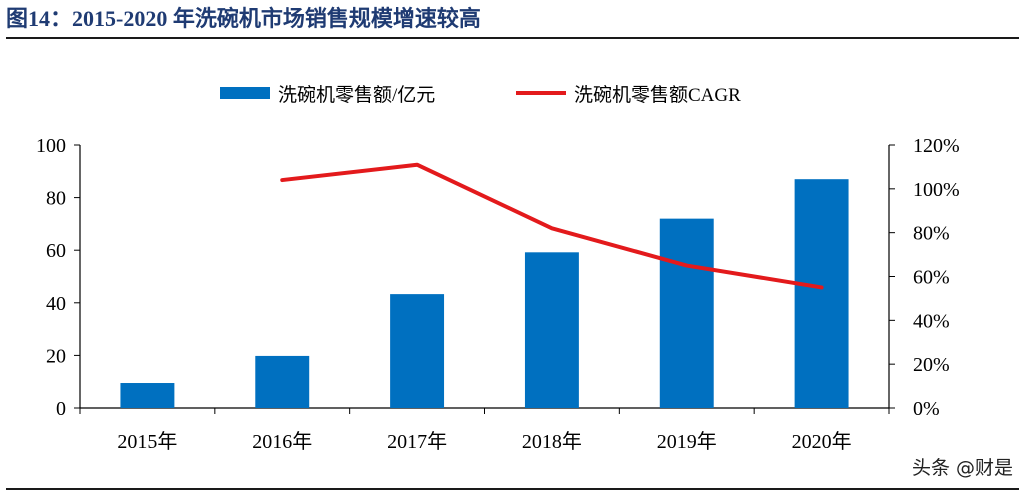  Describe the element at coordinates (147, 441) in the screenshot. I see `x-axis-tick-label: 2015年` at that location.